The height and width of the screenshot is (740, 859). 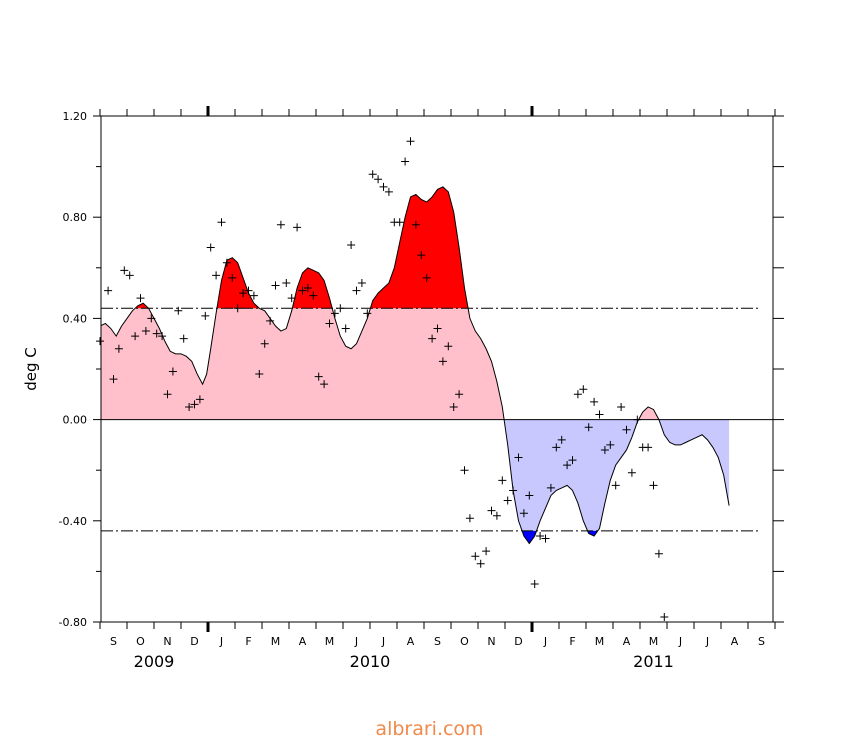 What do you see at coordinates (73, 521) in the screenshot?
I see `y-tick-label: -0.40` at bounding box center [73, 521].